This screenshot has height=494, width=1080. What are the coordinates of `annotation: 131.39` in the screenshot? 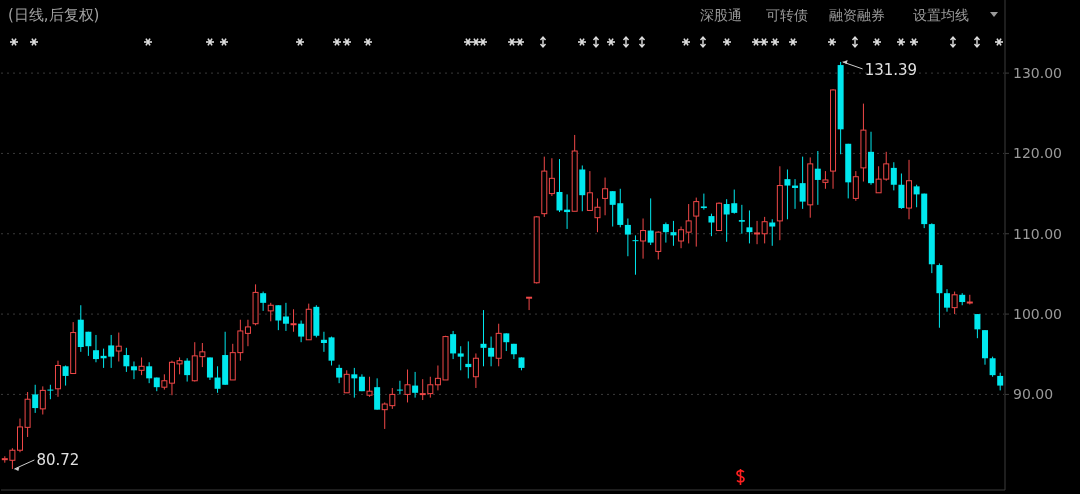 It's located at (891, 69).